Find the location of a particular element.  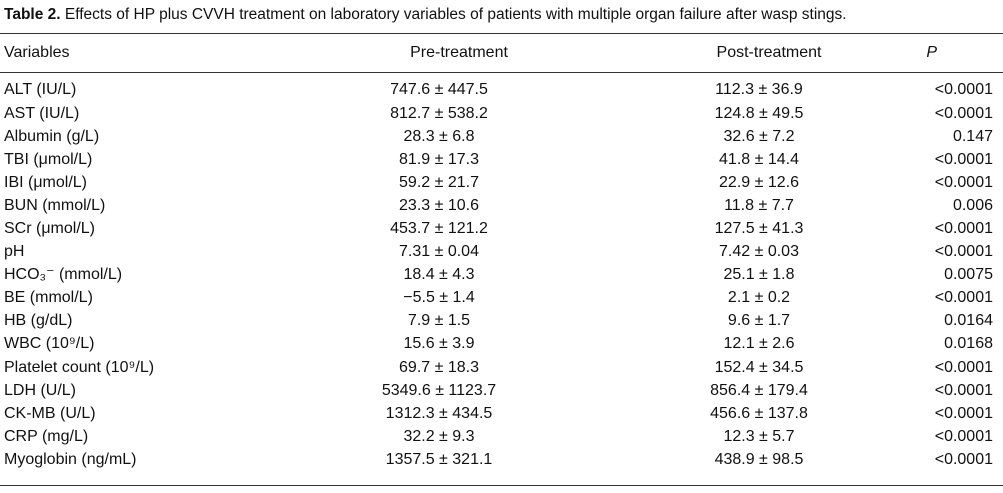

cell-pre-treatment: 23.3 ± 10.6 is located at coordinates (439, 205).